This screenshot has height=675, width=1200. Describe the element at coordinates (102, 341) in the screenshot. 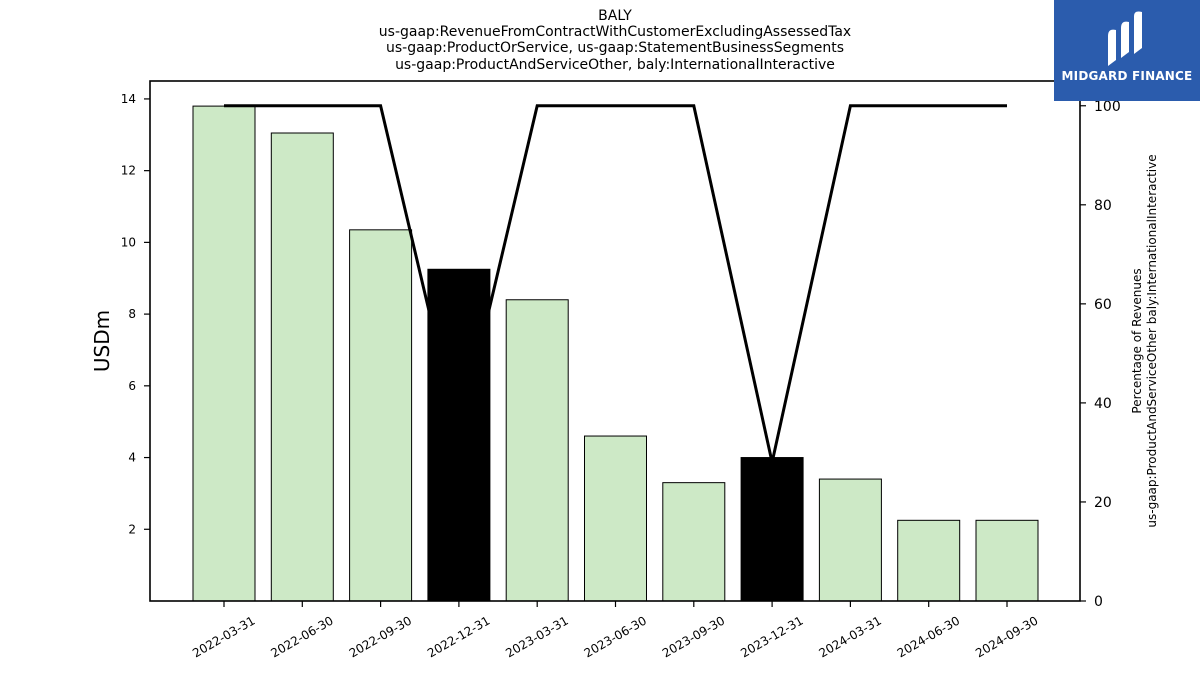

I see `y-axis-label: USDm` at that location.